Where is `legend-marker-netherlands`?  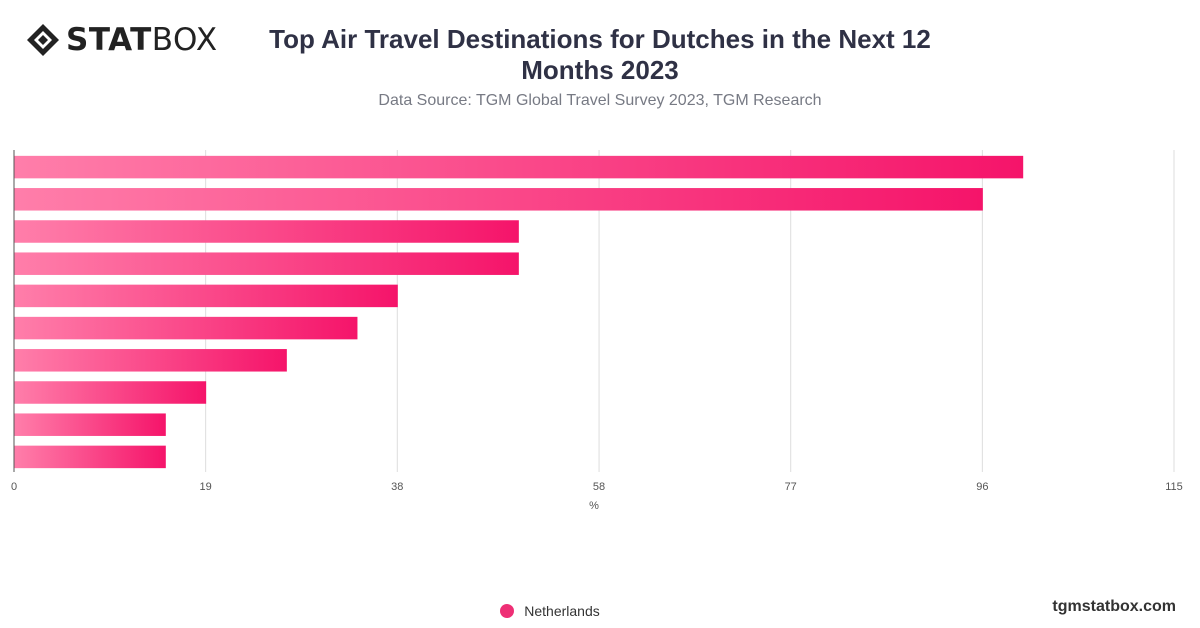
legend-marker-netherlands is located at coordinates (507, 611).